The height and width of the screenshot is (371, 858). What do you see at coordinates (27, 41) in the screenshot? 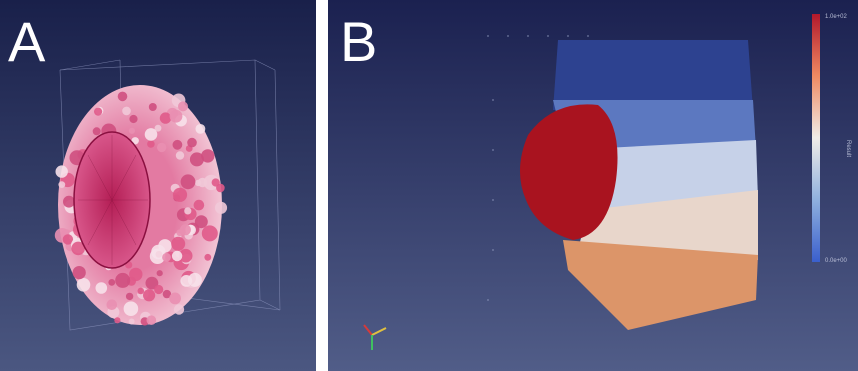
I see `panel-letter-a: A` at bounding box center [27, 41].